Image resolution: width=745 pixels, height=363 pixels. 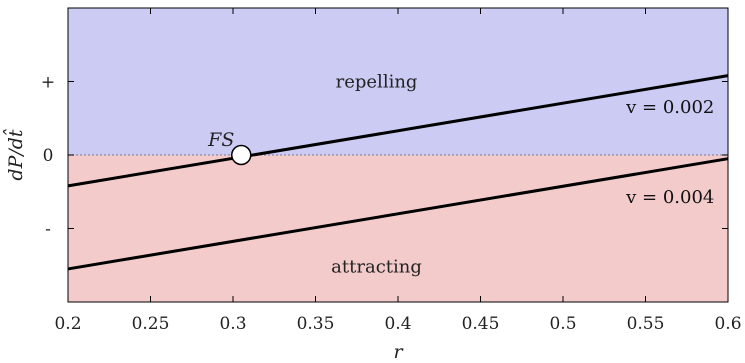 What do you see at coordinates (727, 324) in the screenshot?
I see `x-tick-label-8: 0.6` at bounding box center [727, 324].